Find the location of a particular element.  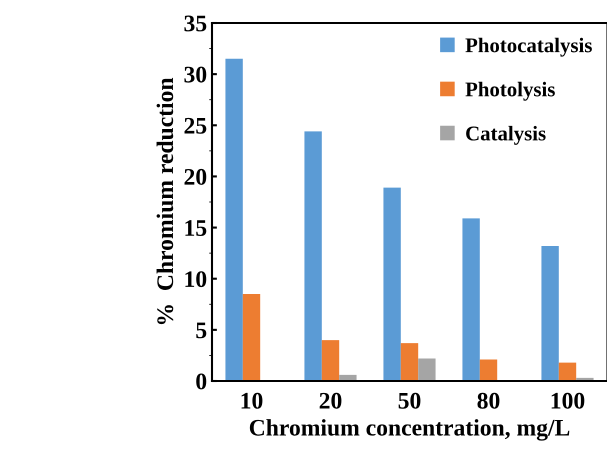

y-tick-label: 25 is located at coordinates (195, 126).